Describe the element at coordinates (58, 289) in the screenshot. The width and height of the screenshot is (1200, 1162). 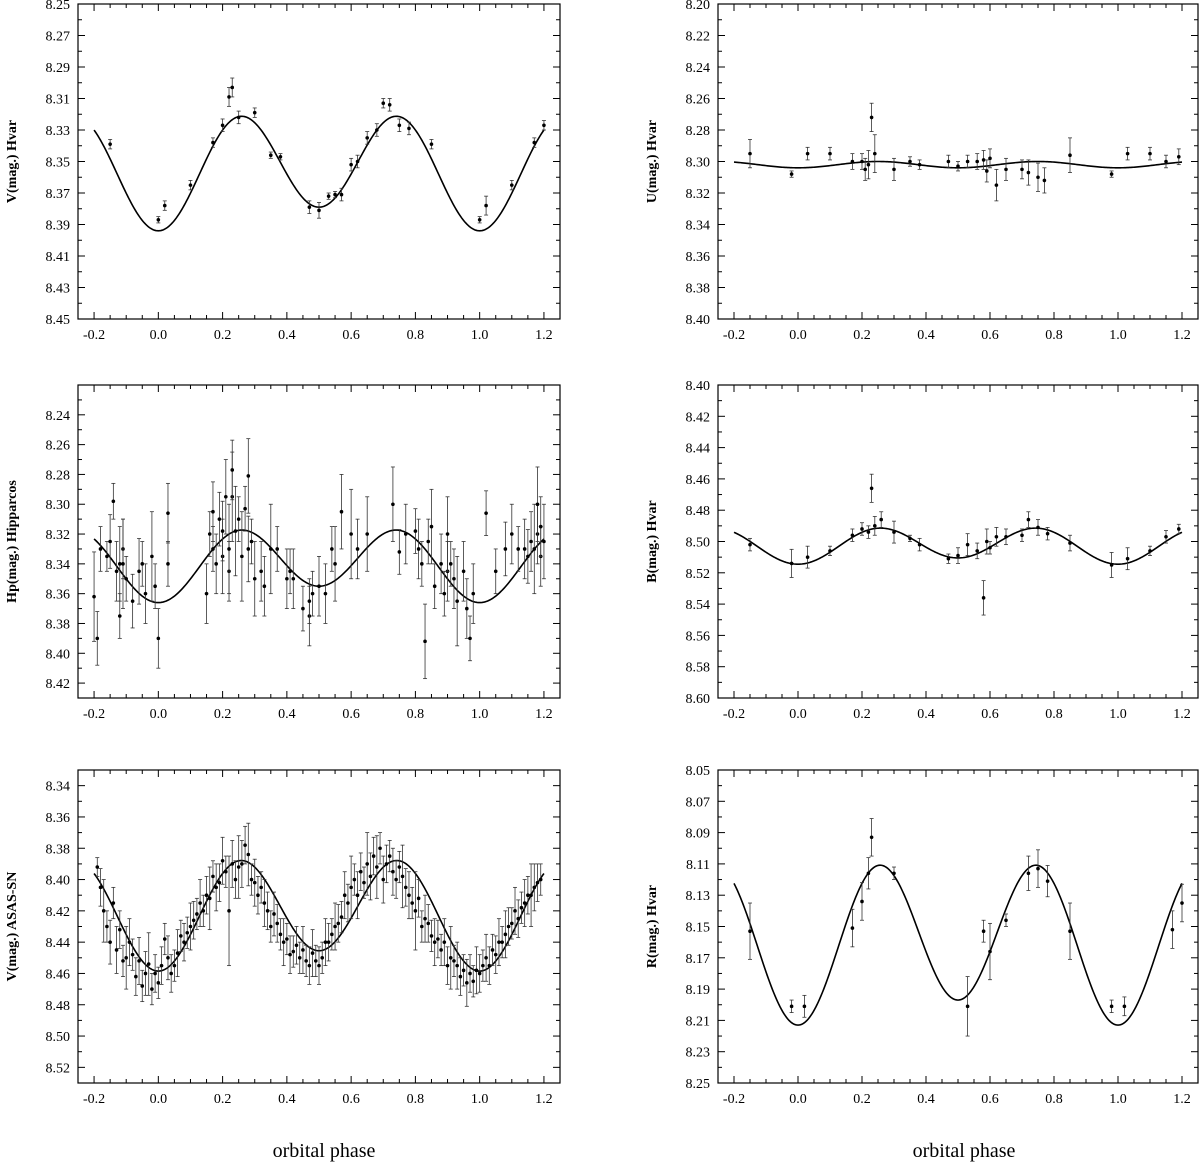
I see `y-tick-label: 8.43` at that location.